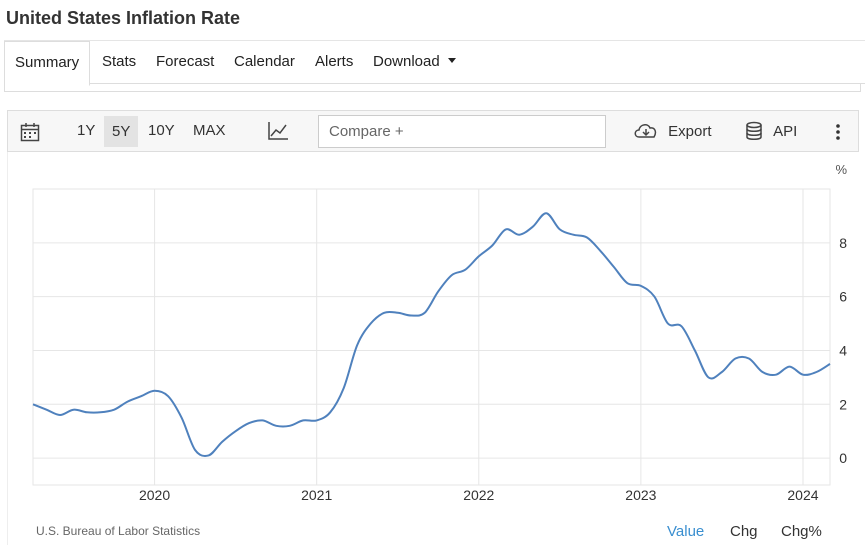 This screenshot has width=865, height=545. I want to click on x-tick-label: 2024, so click(802, 495).